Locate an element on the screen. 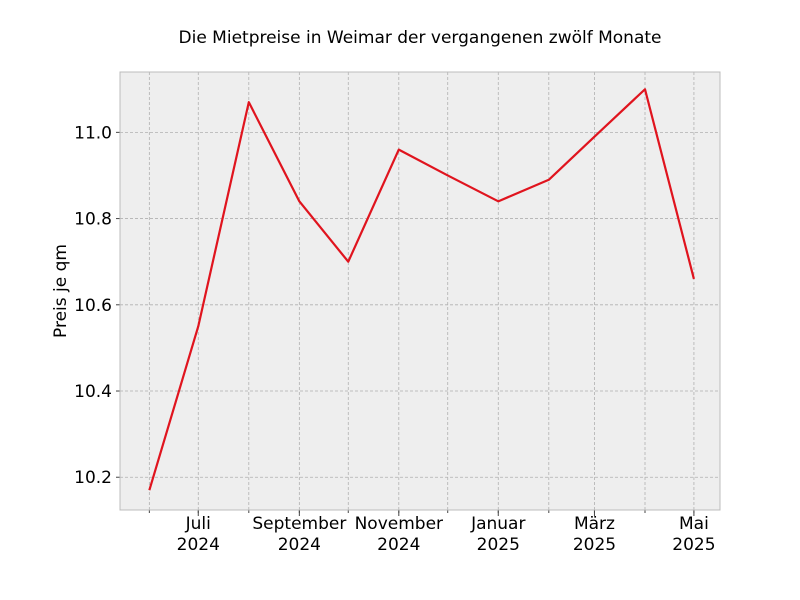 The image size is (800, 600). y-tick-label: 10.4 is located at coordinates (93, 392).